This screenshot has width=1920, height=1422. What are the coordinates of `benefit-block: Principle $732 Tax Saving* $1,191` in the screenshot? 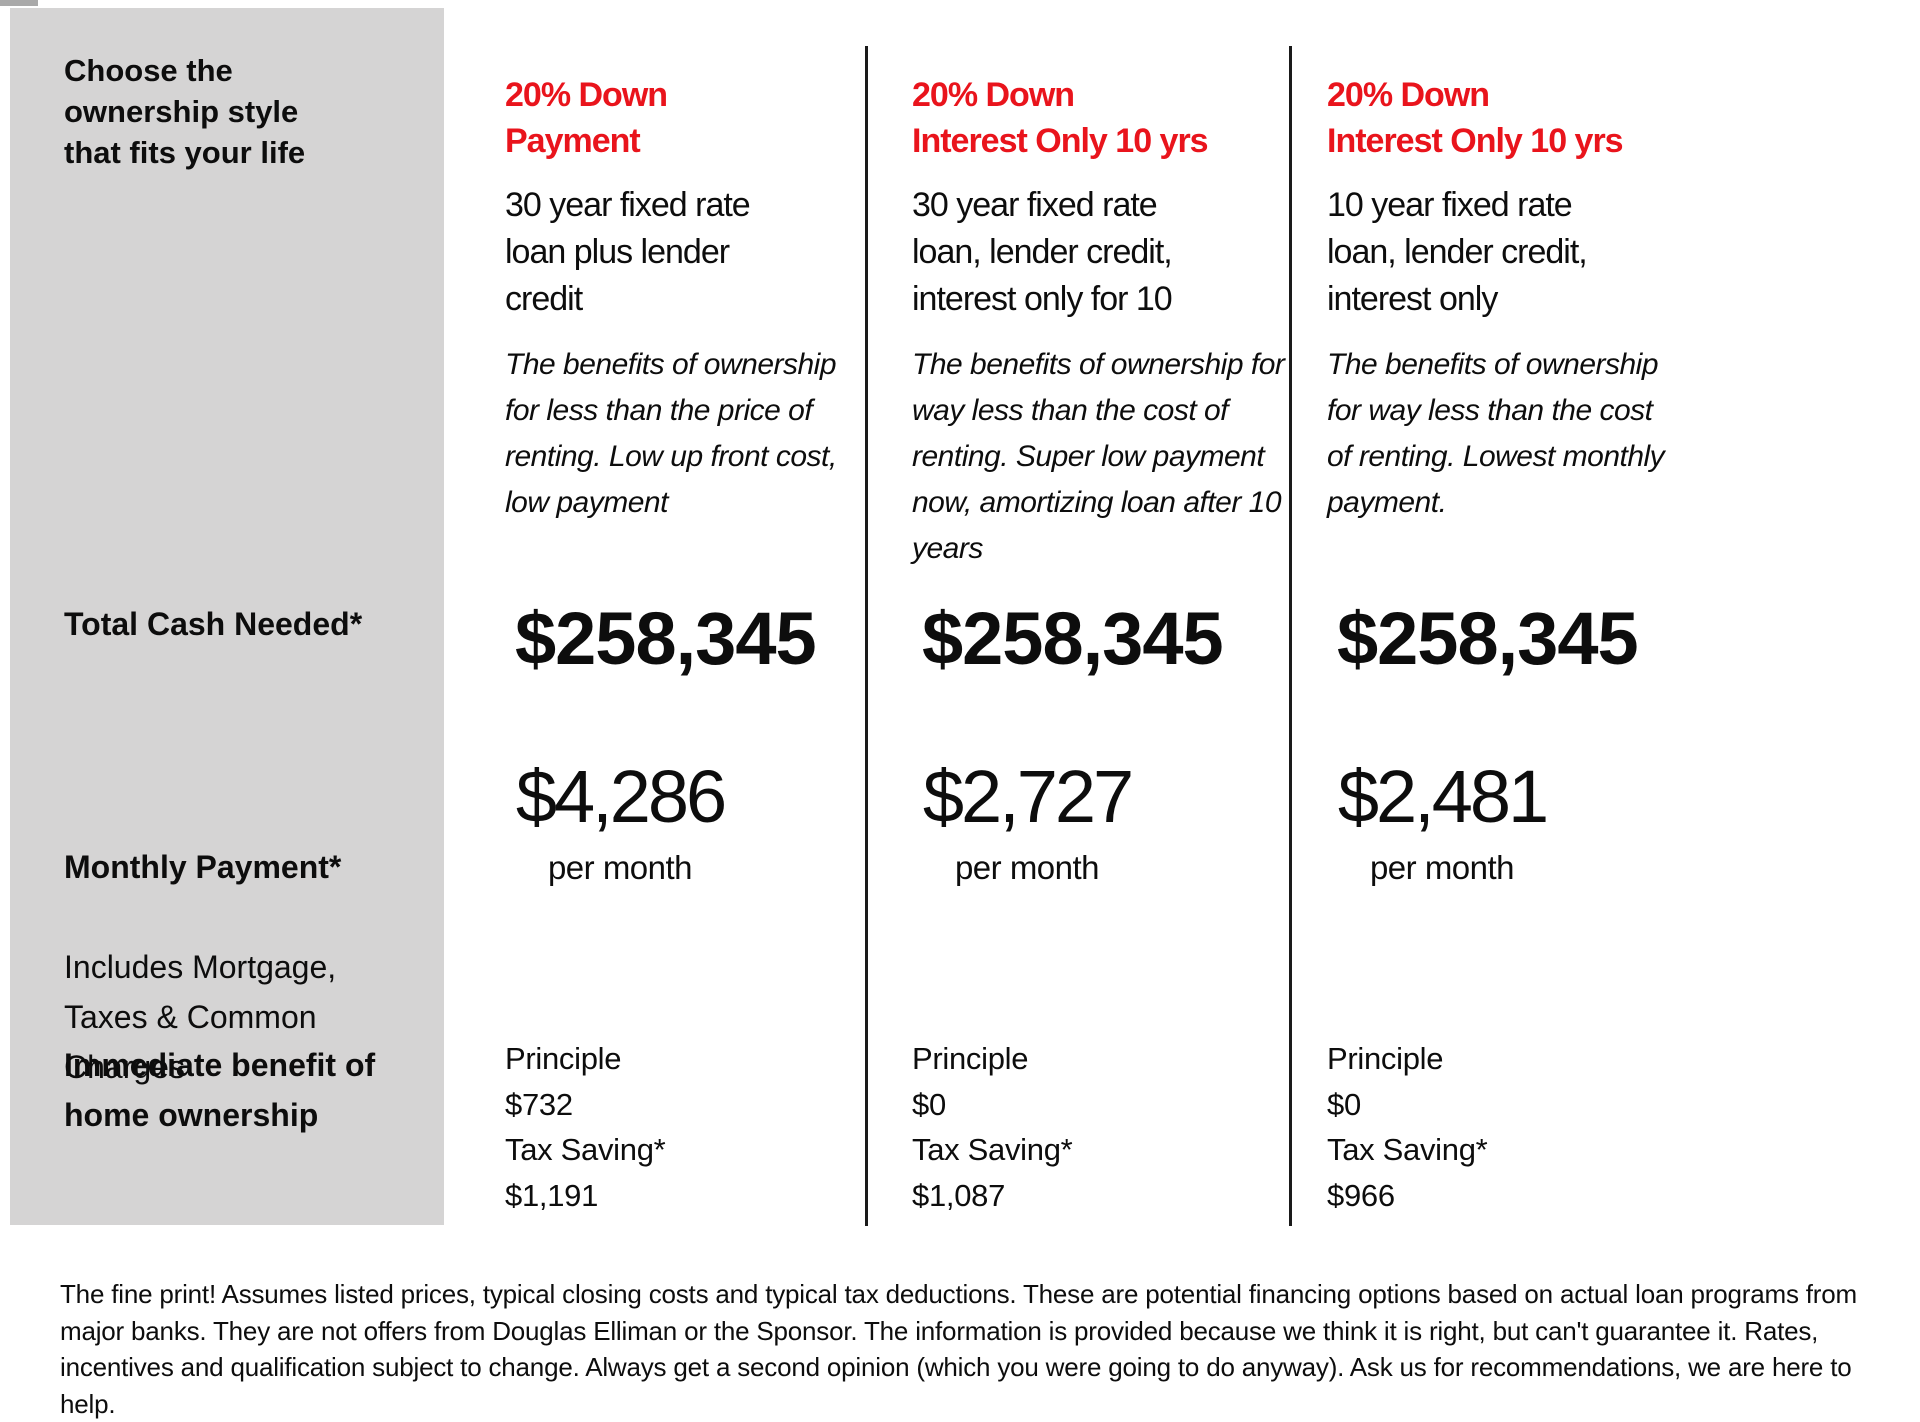 It's located at (585, 1127).